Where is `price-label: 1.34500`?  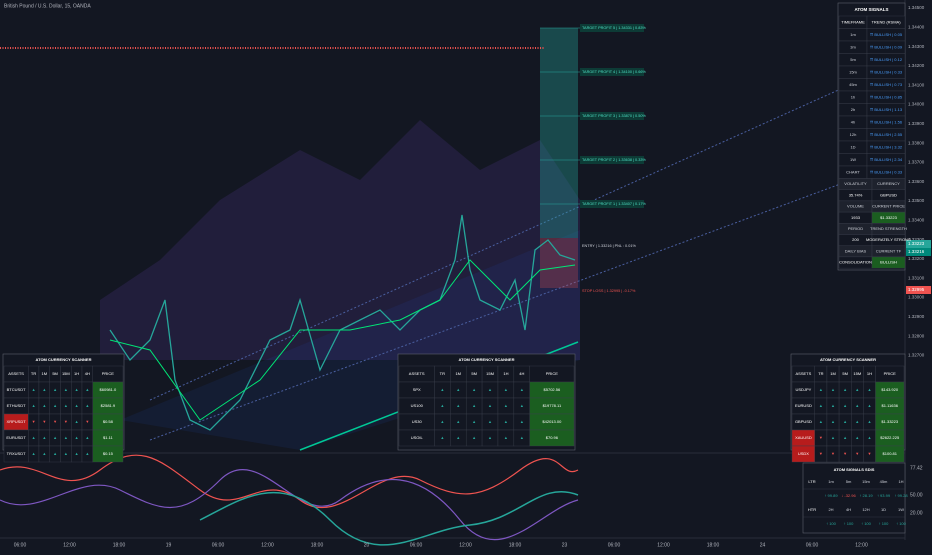
price-label: 1.34500 is located at coordinates (916, 7).